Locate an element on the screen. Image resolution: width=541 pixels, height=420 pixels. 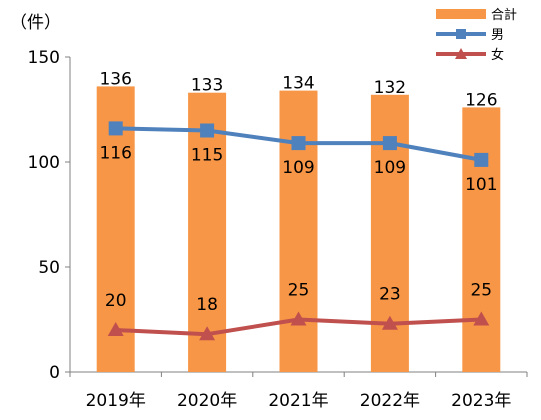
x-axis-tick-label: 2020年 is located at coordinates (207, 401).